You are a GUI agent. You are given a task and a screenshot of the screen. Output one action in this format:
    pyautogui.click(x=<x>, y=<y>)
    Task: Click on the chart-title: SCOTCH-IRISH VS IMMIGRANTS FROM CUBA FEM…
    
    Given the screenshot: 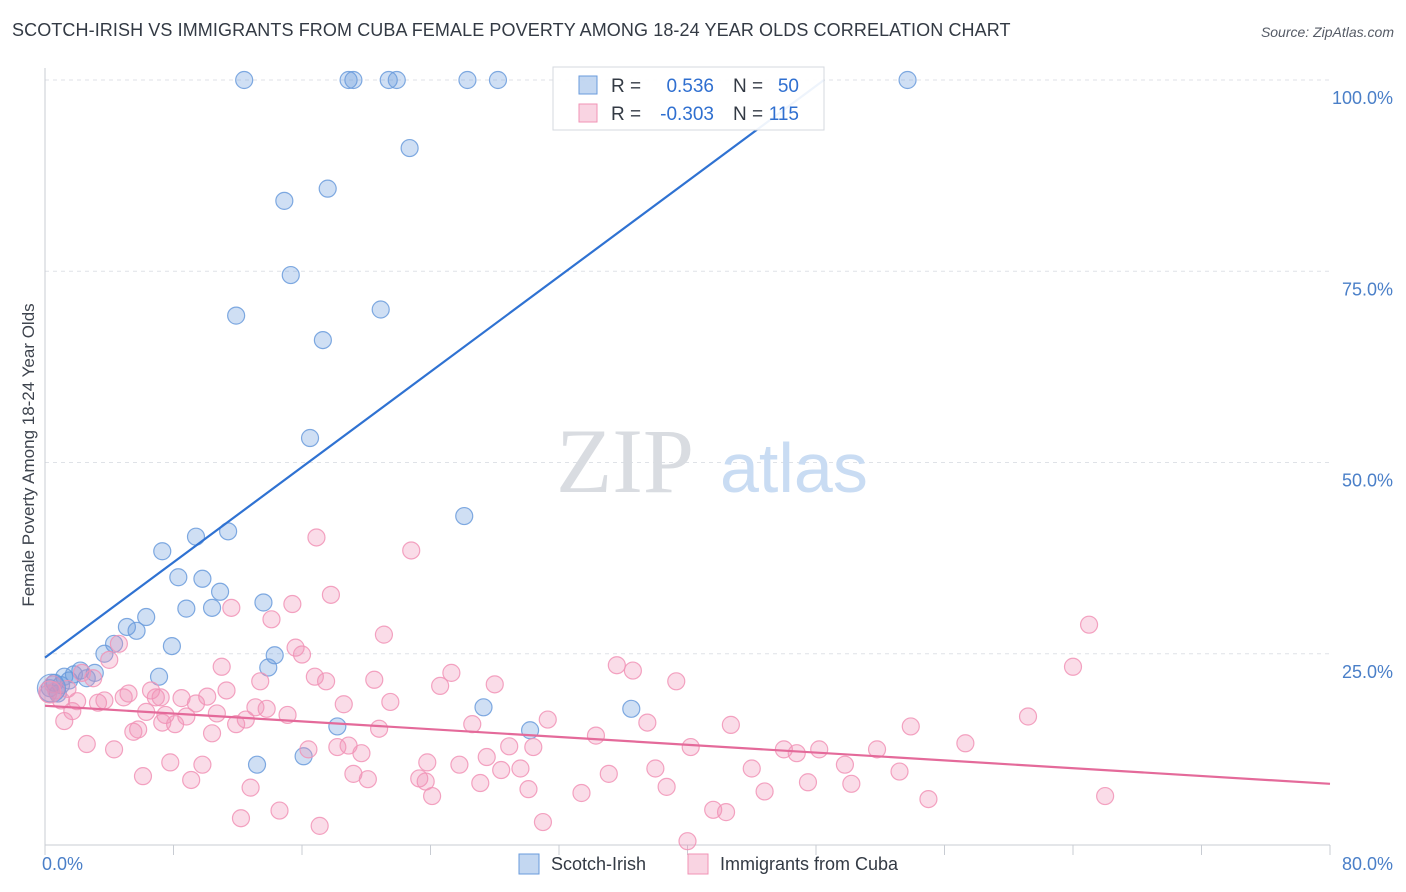 What is the action you would take?
    pyautogui.click(x=511, y=30)
    